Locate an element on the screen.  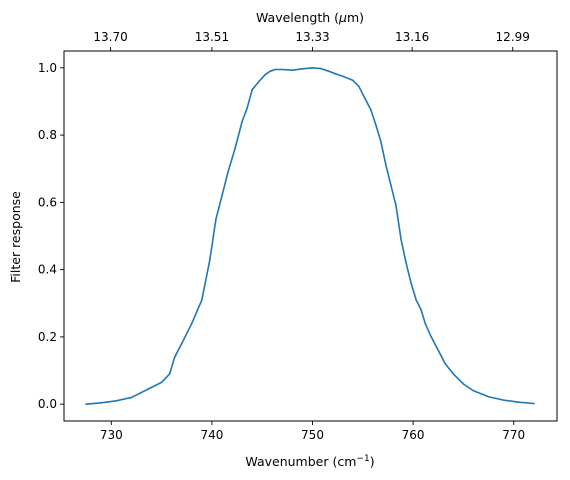
y-tick-label: 0.6 is located at coordinates (47, 202).